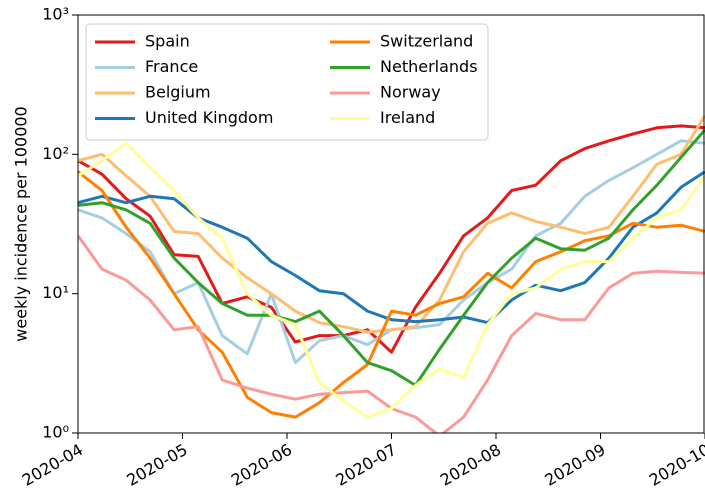  Describe the element at coordinates (261, 465) in the screenshot. I see `x-tick-label: 2020-06` at that location.